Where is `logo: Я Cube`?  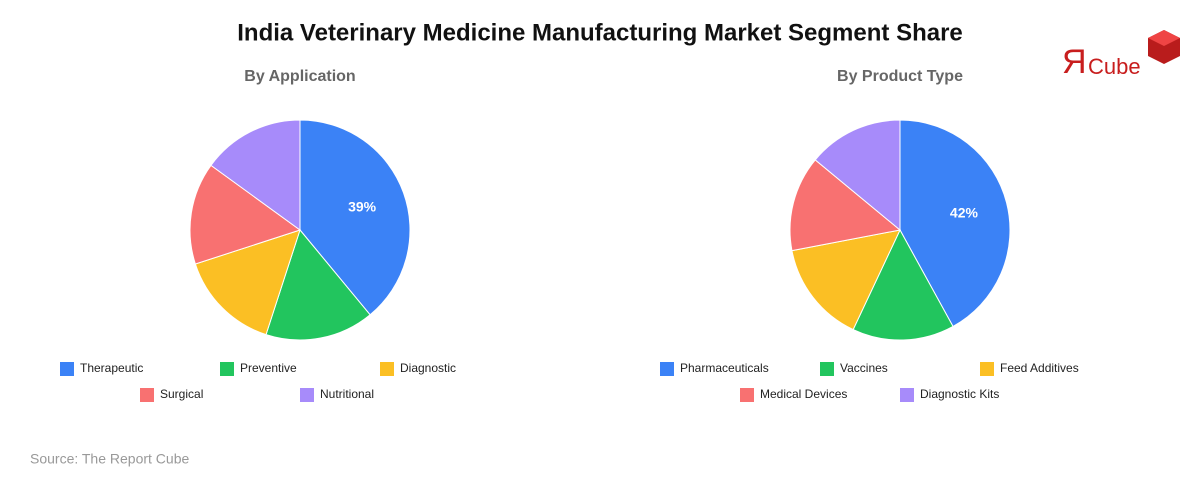 logo: Я Cube is located at coordinates (1121, 55).